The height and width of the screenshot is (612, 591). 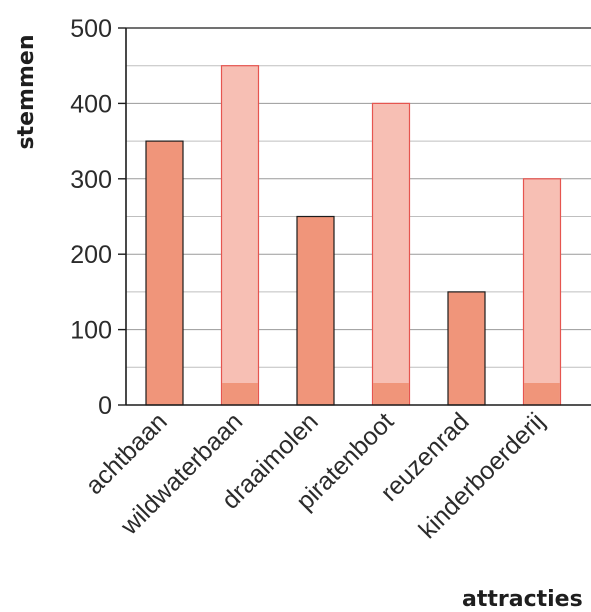 I want to click on bar-piratenboot, so click(x=391, y=254).